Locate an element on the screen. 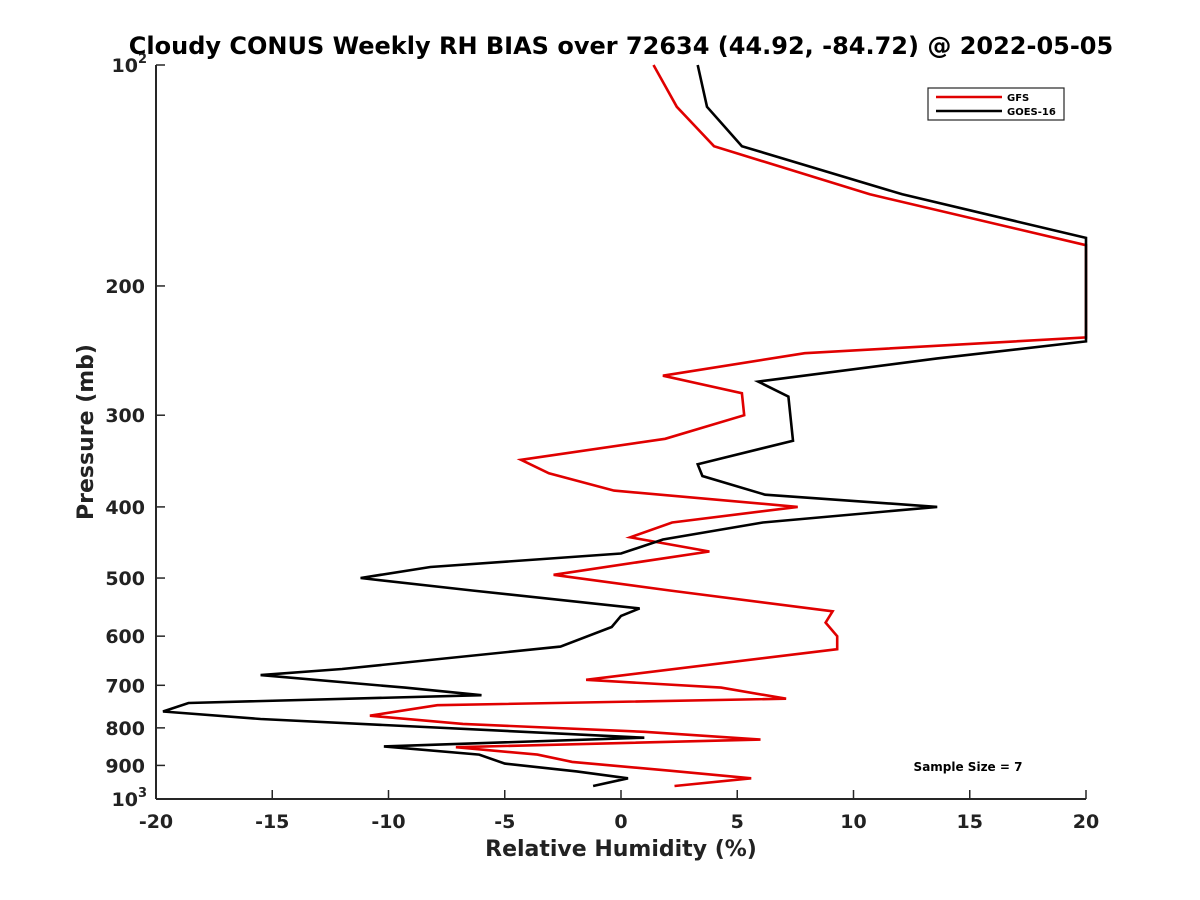 This screenshot has width=1200, height=900. y-tick-label: 500 is located at coordinates (125, 579).